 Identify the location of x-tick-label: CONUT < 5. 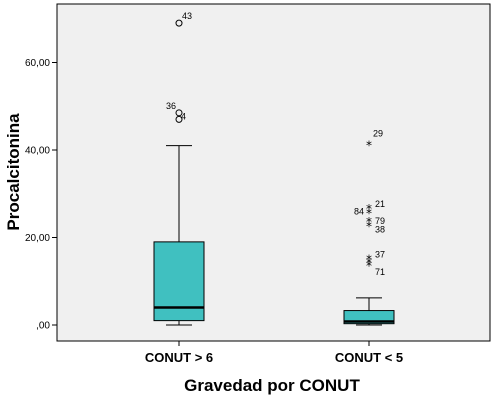
(369, 357).